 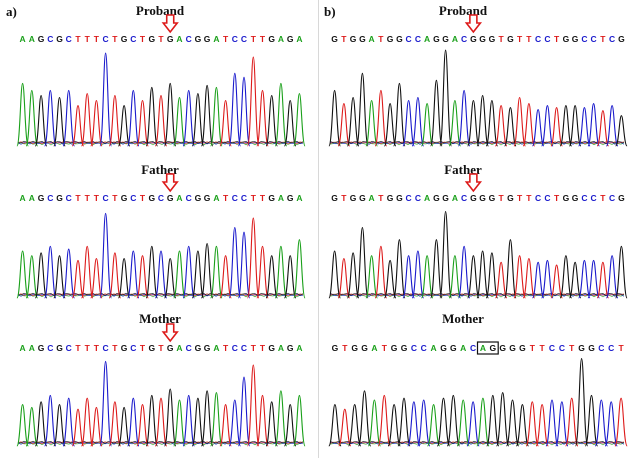 What do you see at coordinates (473, 183) in the screenshot?
I see `variant-arrow-icon` at bounding box center [473, 183].